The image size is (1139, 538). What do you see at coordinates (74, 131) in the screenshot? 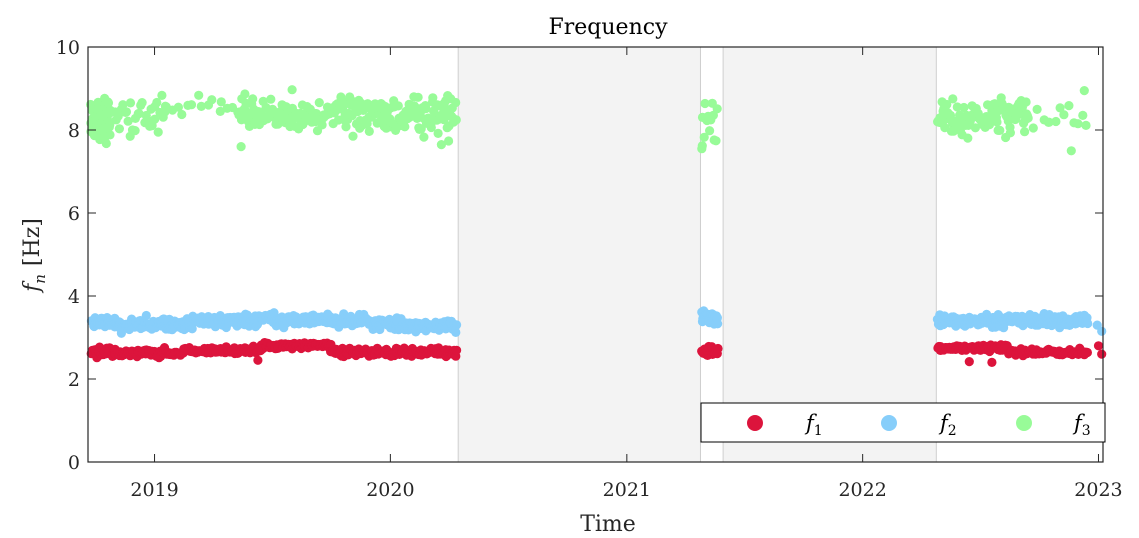
I see `y-tick-label: 8` at bounding box center [74, 131].